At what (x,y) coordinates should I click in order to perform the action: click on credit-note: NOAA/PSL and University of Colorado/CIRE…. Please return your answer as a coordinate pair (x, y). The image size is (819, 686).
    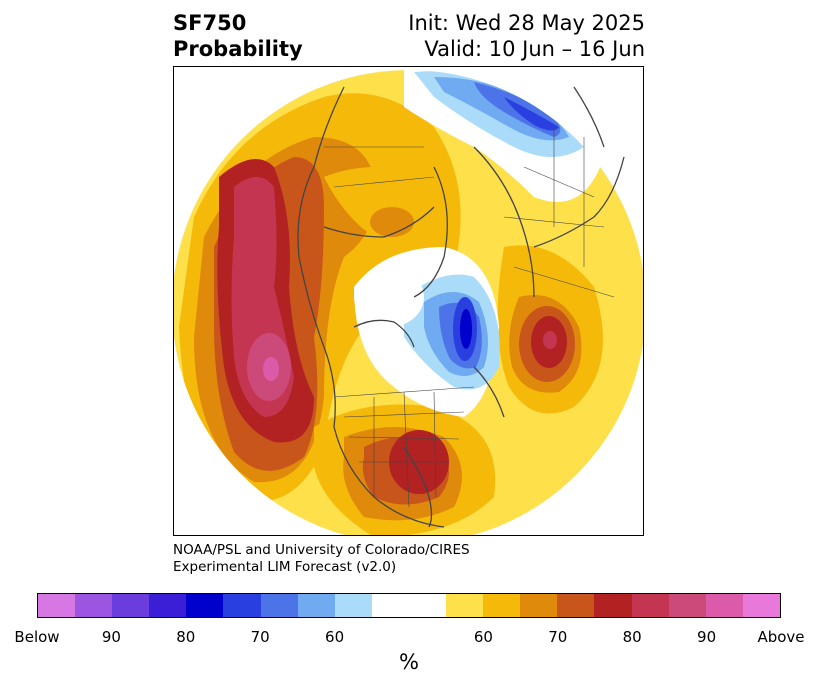
    Looking at the image, I should click on (321, 559).